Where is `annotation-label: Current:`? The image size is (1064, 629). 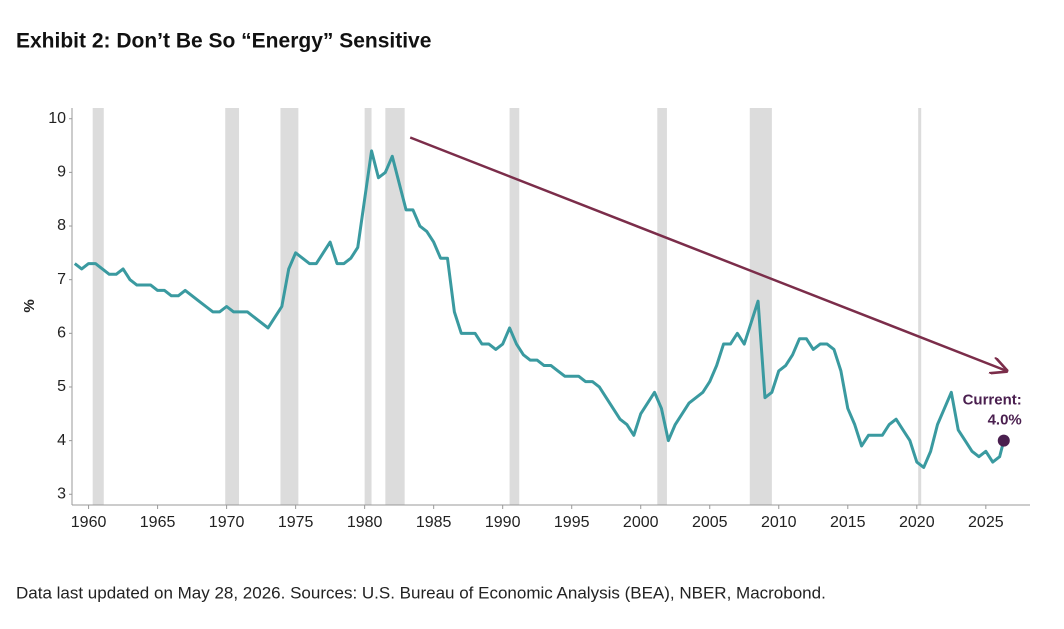 annotation-label: Current: is located at coordinates (992, 400).